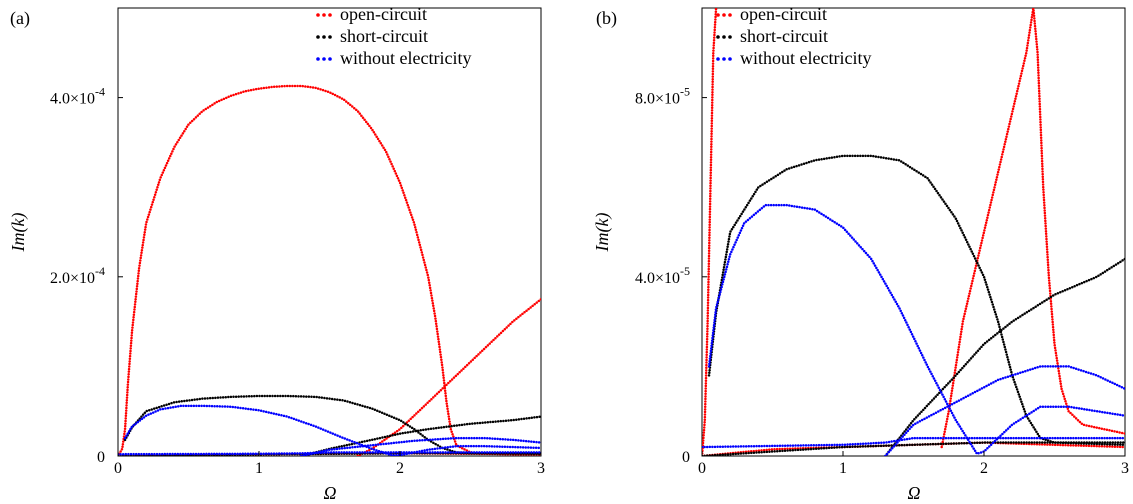  I want to click on legend-label: open-circuit, so click(383, 14).